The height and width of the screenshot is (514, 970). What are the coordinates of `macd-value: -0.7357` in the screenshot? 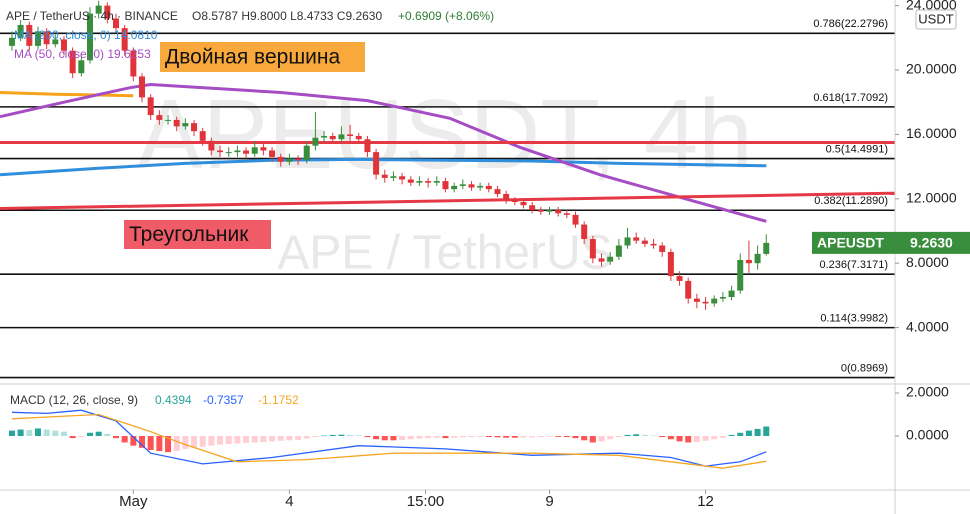 It's located at (223, 400).